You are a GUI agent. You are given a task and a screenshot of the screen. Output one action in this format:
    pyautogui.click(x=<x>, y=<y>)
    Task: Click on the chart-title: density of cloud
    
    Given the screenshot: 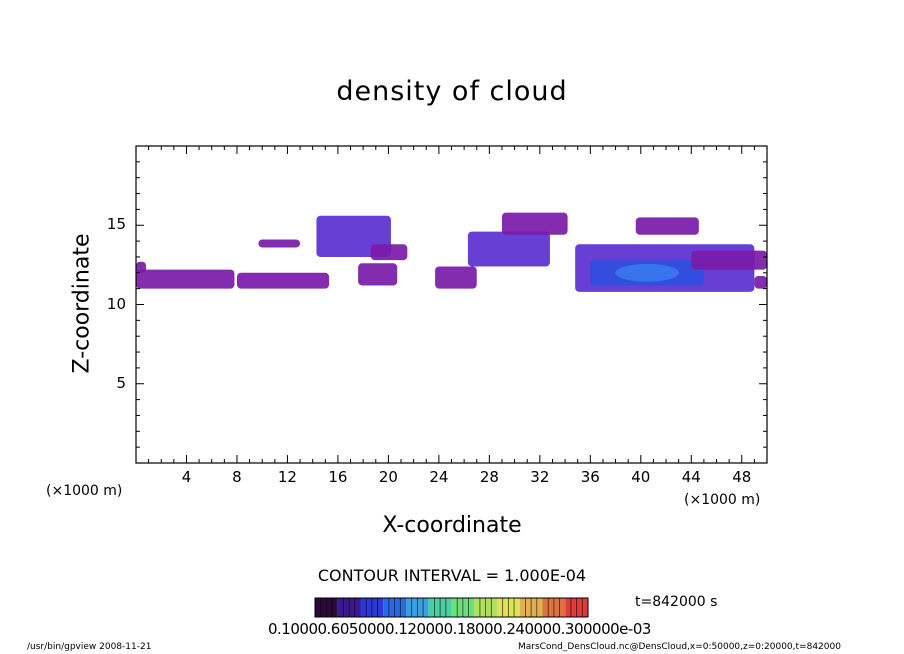 What is the action you would take?
    pyautogui.click(x=452, y=91)
    